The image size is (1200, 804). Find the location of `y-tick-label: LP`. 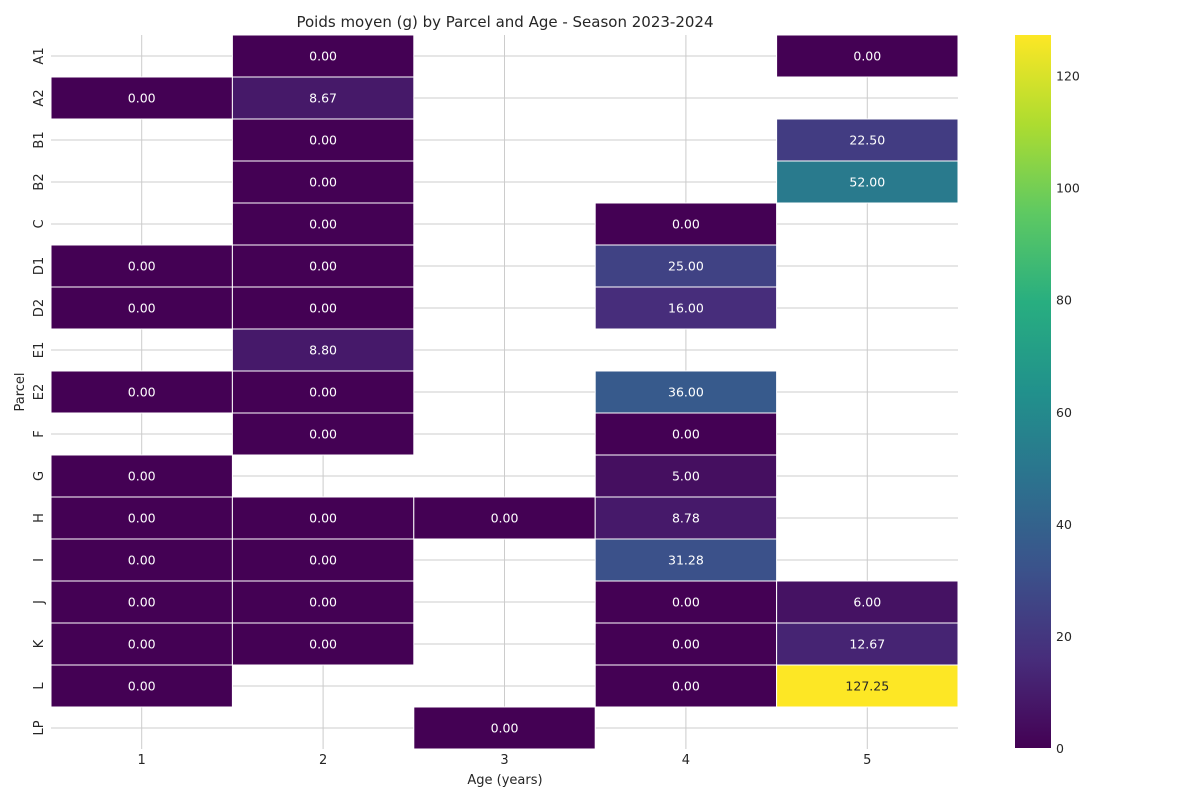

y-tick-label: LP is located at coordinates (39, 727).